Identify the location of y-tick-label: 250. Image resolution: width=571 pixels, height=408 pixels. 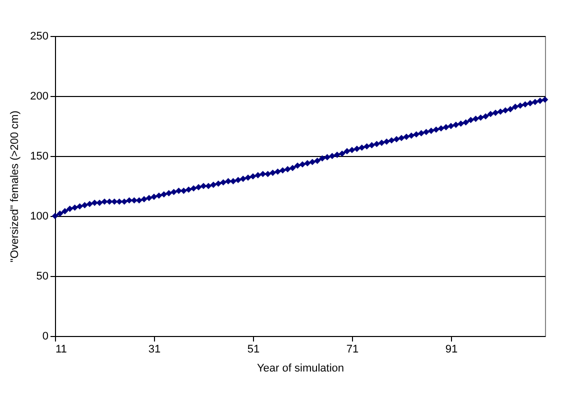
(39, 36).